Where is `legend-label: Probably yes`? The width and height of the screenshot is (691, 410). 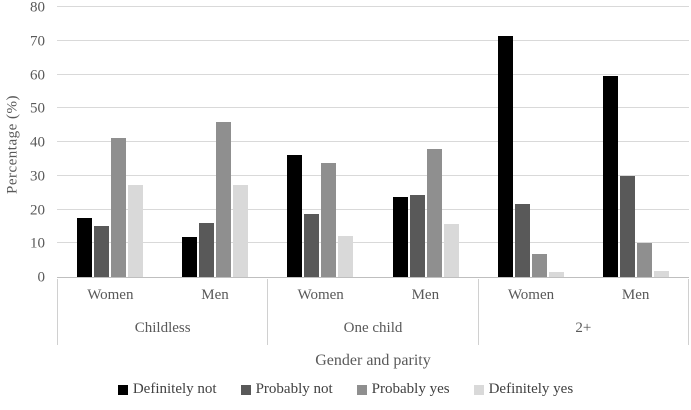 legend-label: Probably yes is located at coordinates (410, 389).